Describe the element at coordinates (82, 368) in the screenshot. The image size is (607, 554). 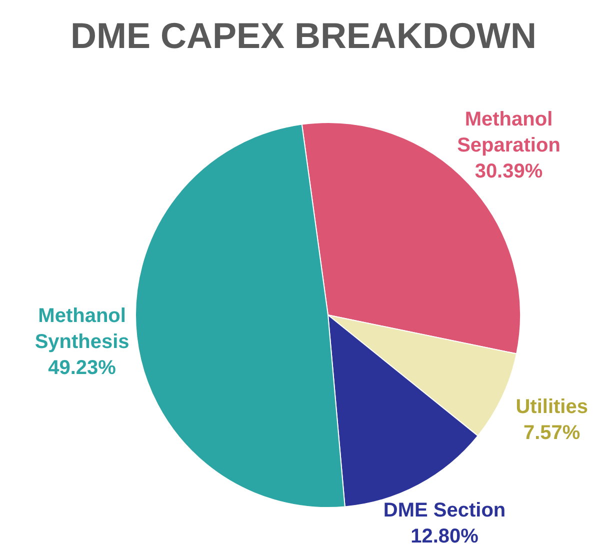
I see `data-label: 49.23%` at that location.